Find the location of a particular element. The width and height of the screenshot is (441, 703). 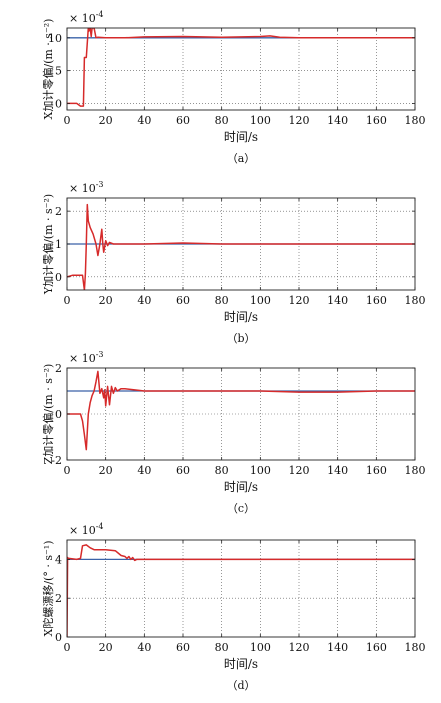

y-axis-label: X加计零偏/(m · s⁻²) is located at coordinates (48, 69).